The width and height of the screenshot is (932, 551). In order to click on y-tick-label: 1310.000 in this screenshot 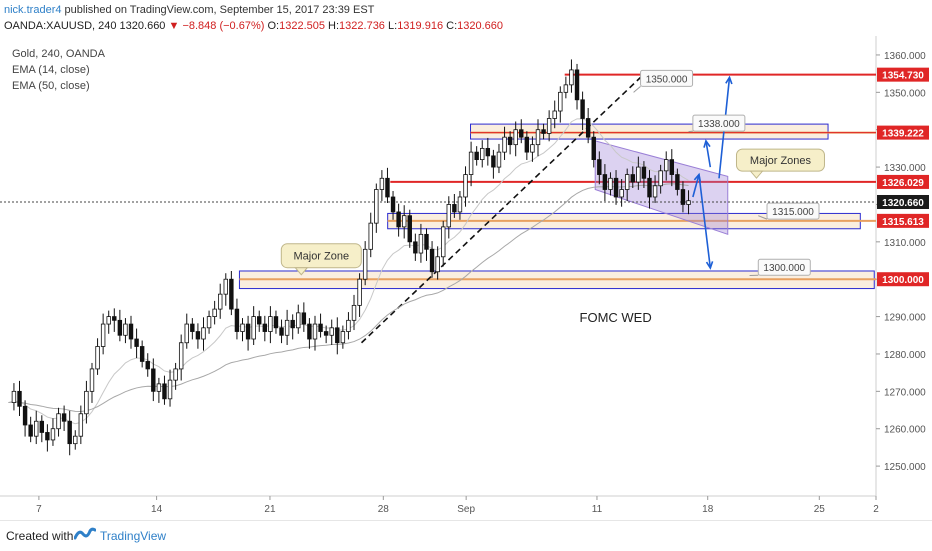, I will do `click(905, 243)`.